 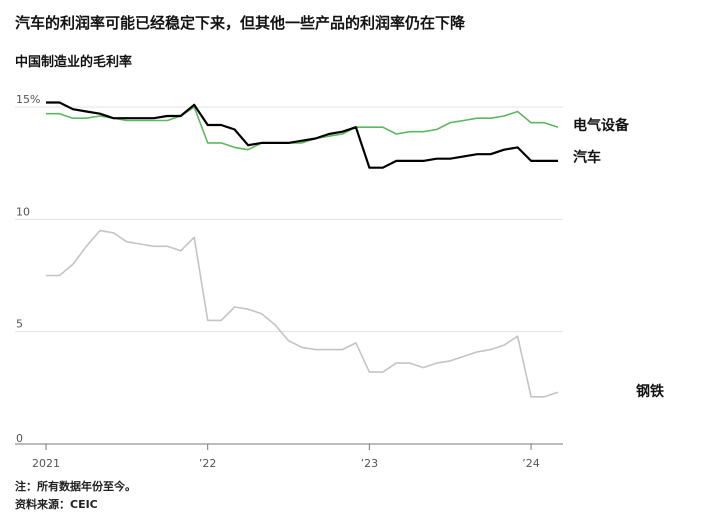 I want to click on x-tick-label: ’24, so click(x=531, y=463).